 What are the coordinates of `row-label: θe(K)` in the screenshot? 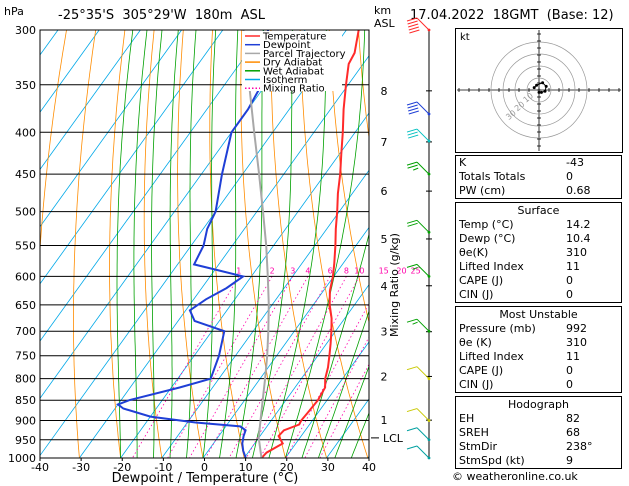 It's located at (474, 252).